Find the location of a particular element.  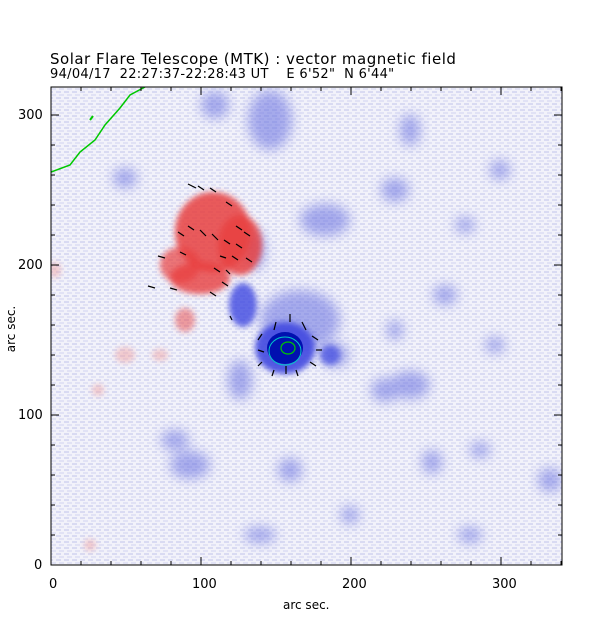

y-axis-label: arc sec. is located at coordinates (11, 329).